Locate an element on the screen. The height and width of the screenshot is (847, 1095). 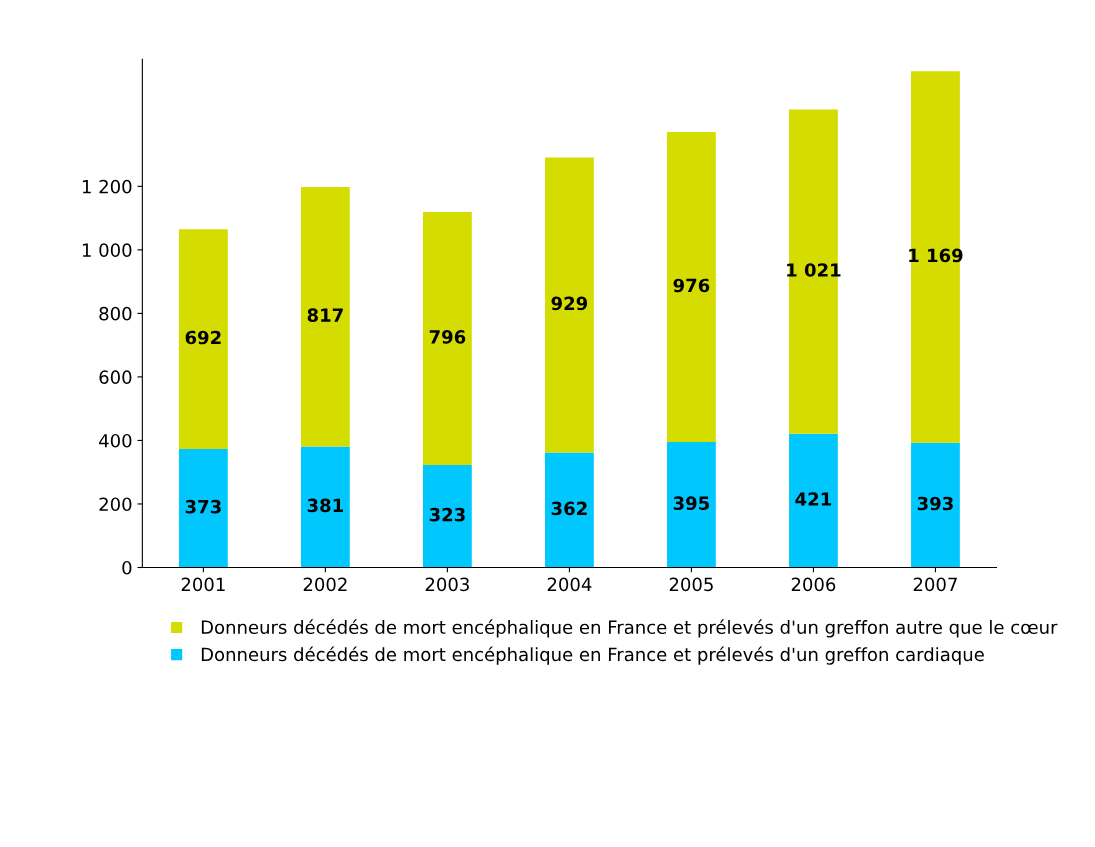
legend-label: Donneurs décédés de mort encéphalique en France et prélevés d'un greffon autre que le cœur is located at coordinates (629, 628).